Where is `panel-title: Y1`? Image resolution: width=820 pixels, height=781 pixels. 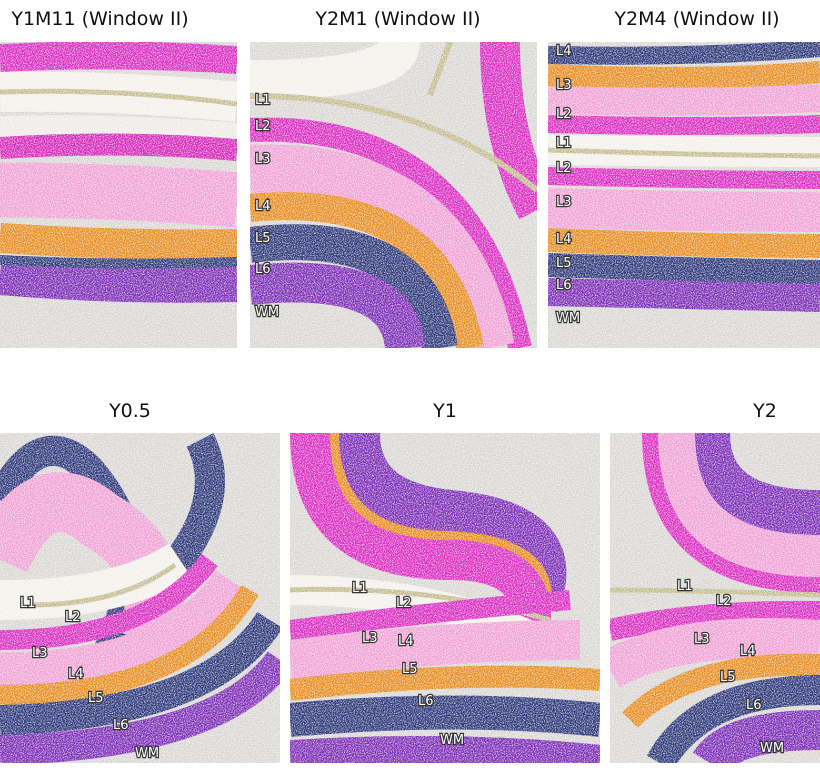 panel-title: Y1 is located at coordinates (444, 411).